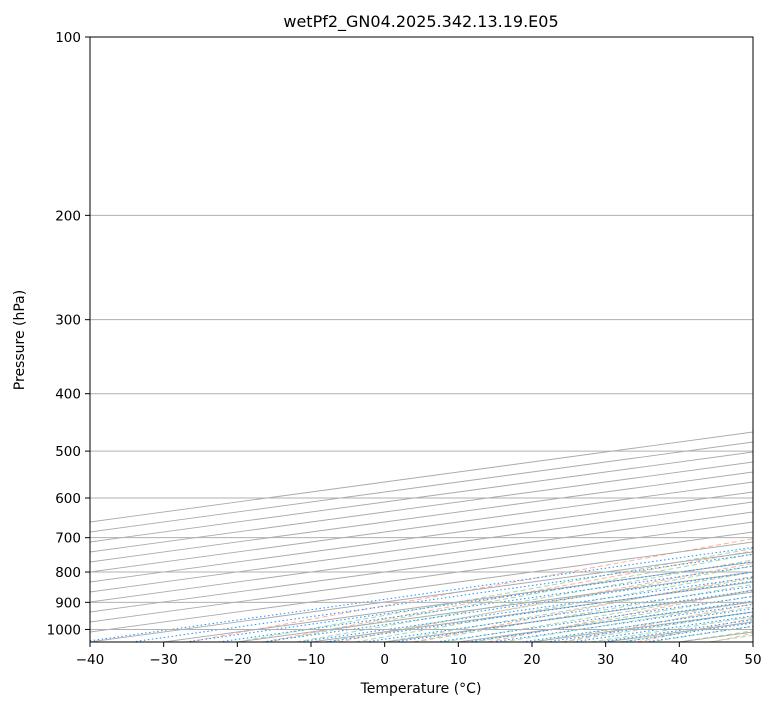 This screenshot has width=775, height=708. I want to click on x-tick-label: 10, so click(458, 660).